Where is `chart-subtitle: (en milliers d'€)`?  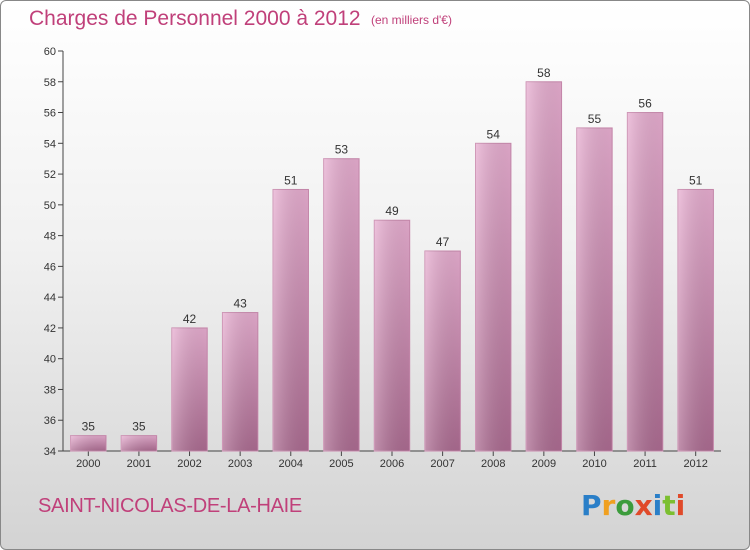 chart-subtitle: (en milliers d'€) is located at coordinates (411, 20).